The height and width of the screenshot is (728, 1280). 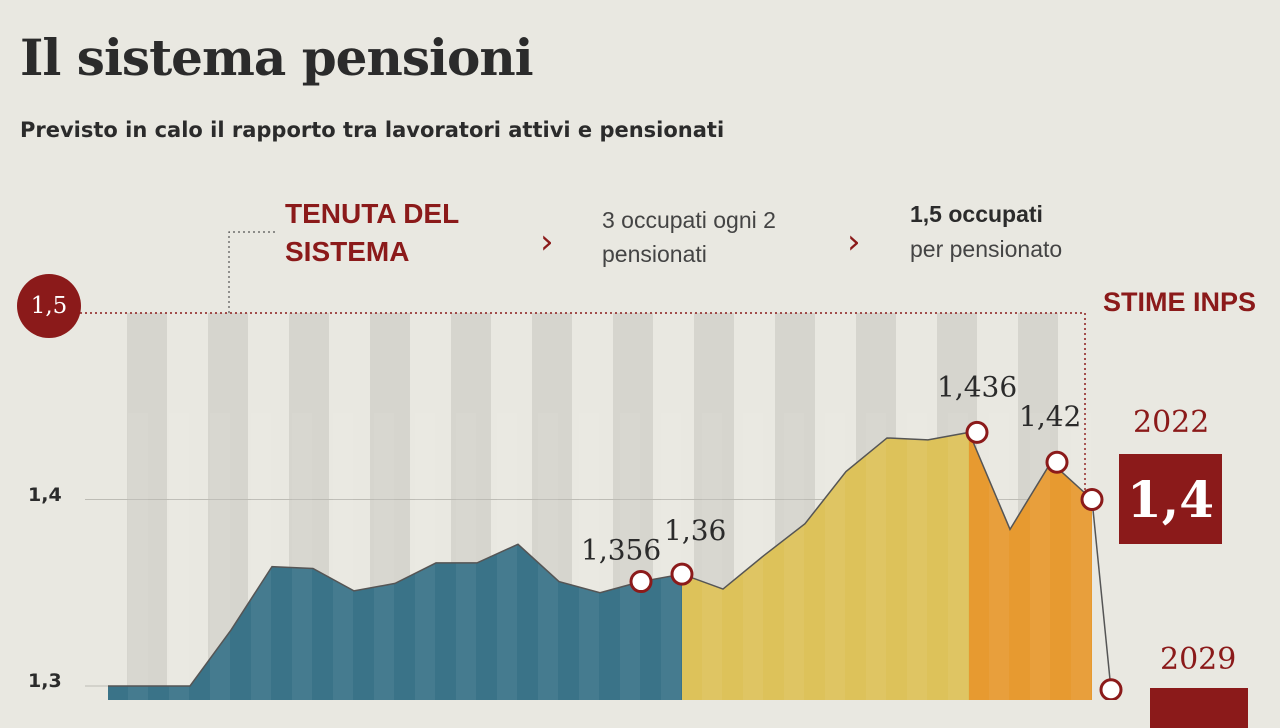 I want to click on data-label: 1,436, so click(x=977, y=386).